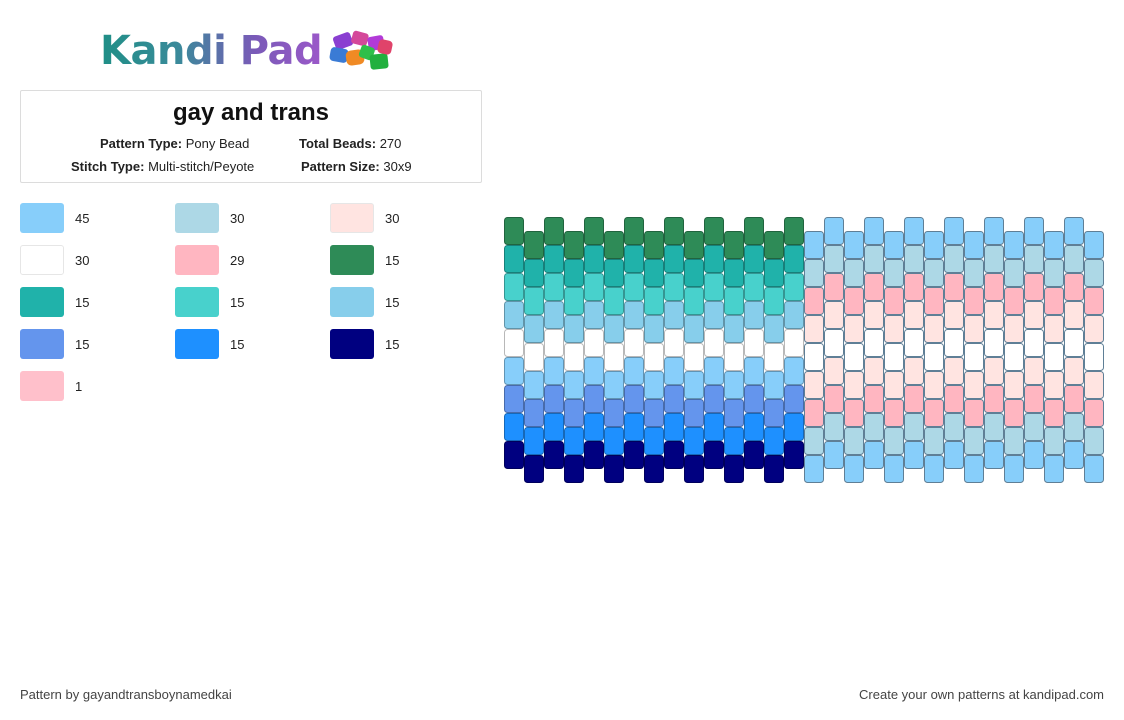 This screenshot has width=1124, height=720. What do you see at coordinates (141, 143) in the screenshot?
I see `pattern-type-label: Pattern Type:` at bounding box center [141, 143].